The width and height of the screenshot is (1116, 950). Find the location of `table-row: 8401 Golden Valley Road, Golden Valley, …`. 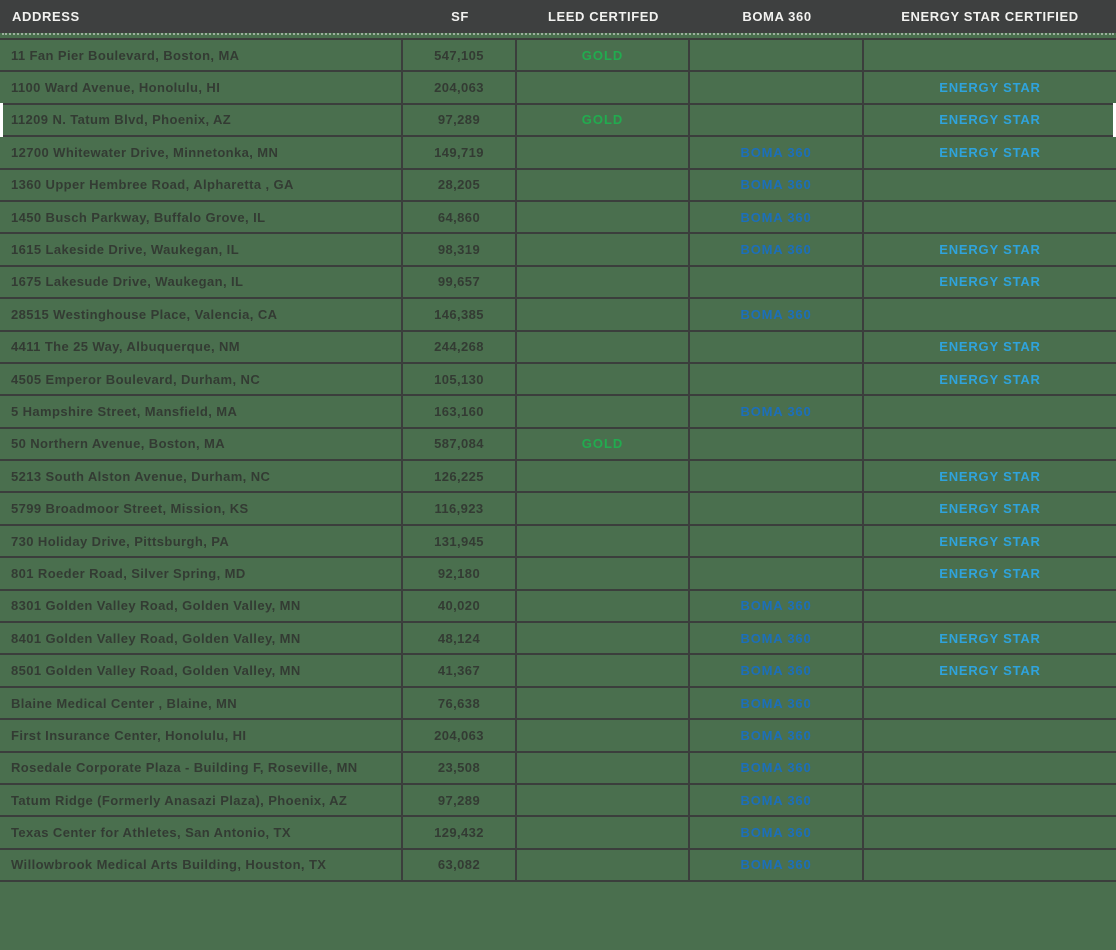

table-row: 8401 Golden Valley Road, Golden Valley, … is located at coordinates (558, 637).